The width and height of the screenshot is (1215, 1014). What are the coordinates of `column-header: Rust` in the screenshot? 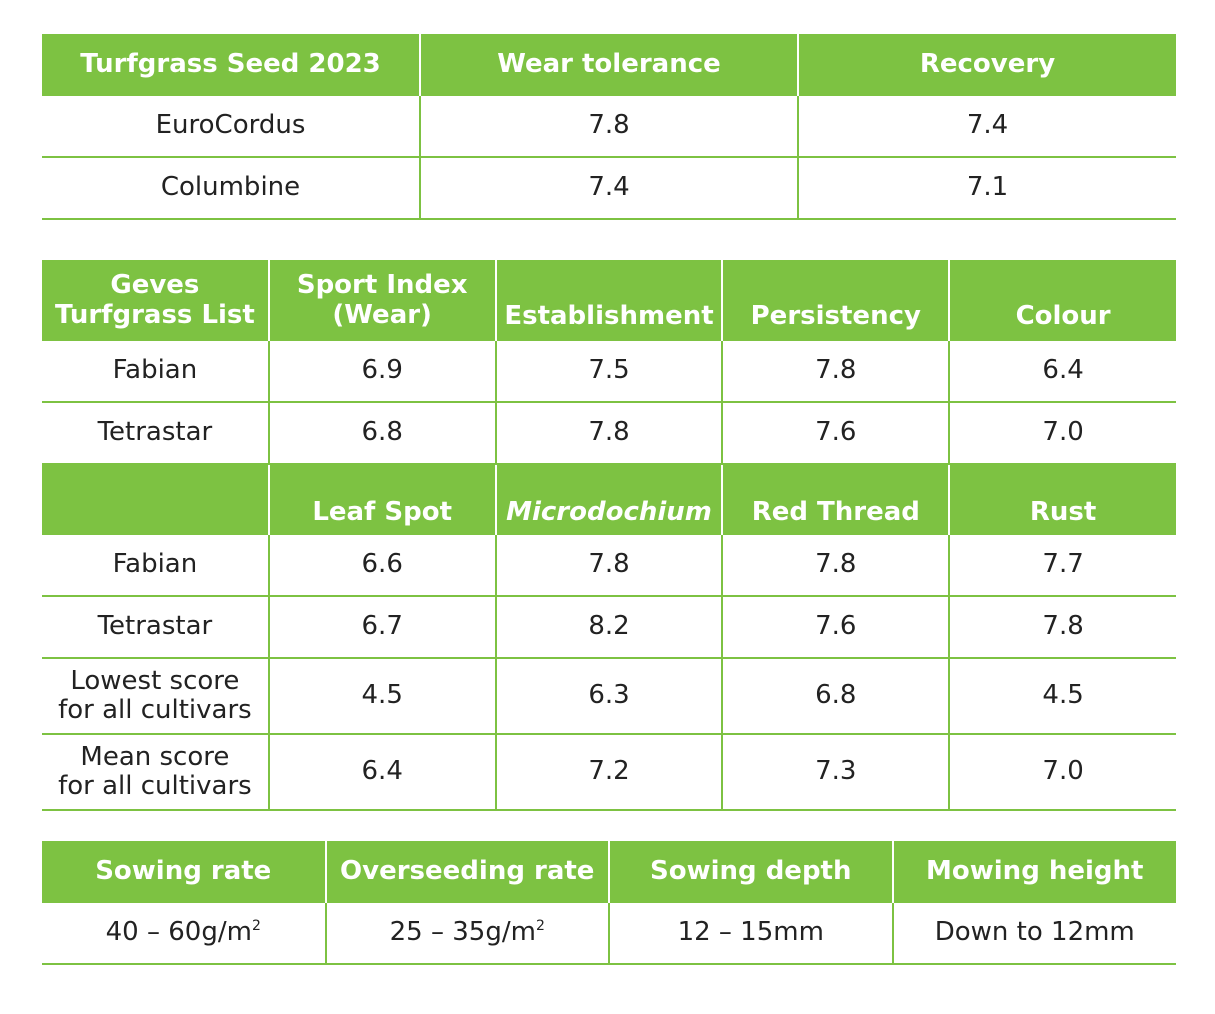 It's located at (1062, 499).